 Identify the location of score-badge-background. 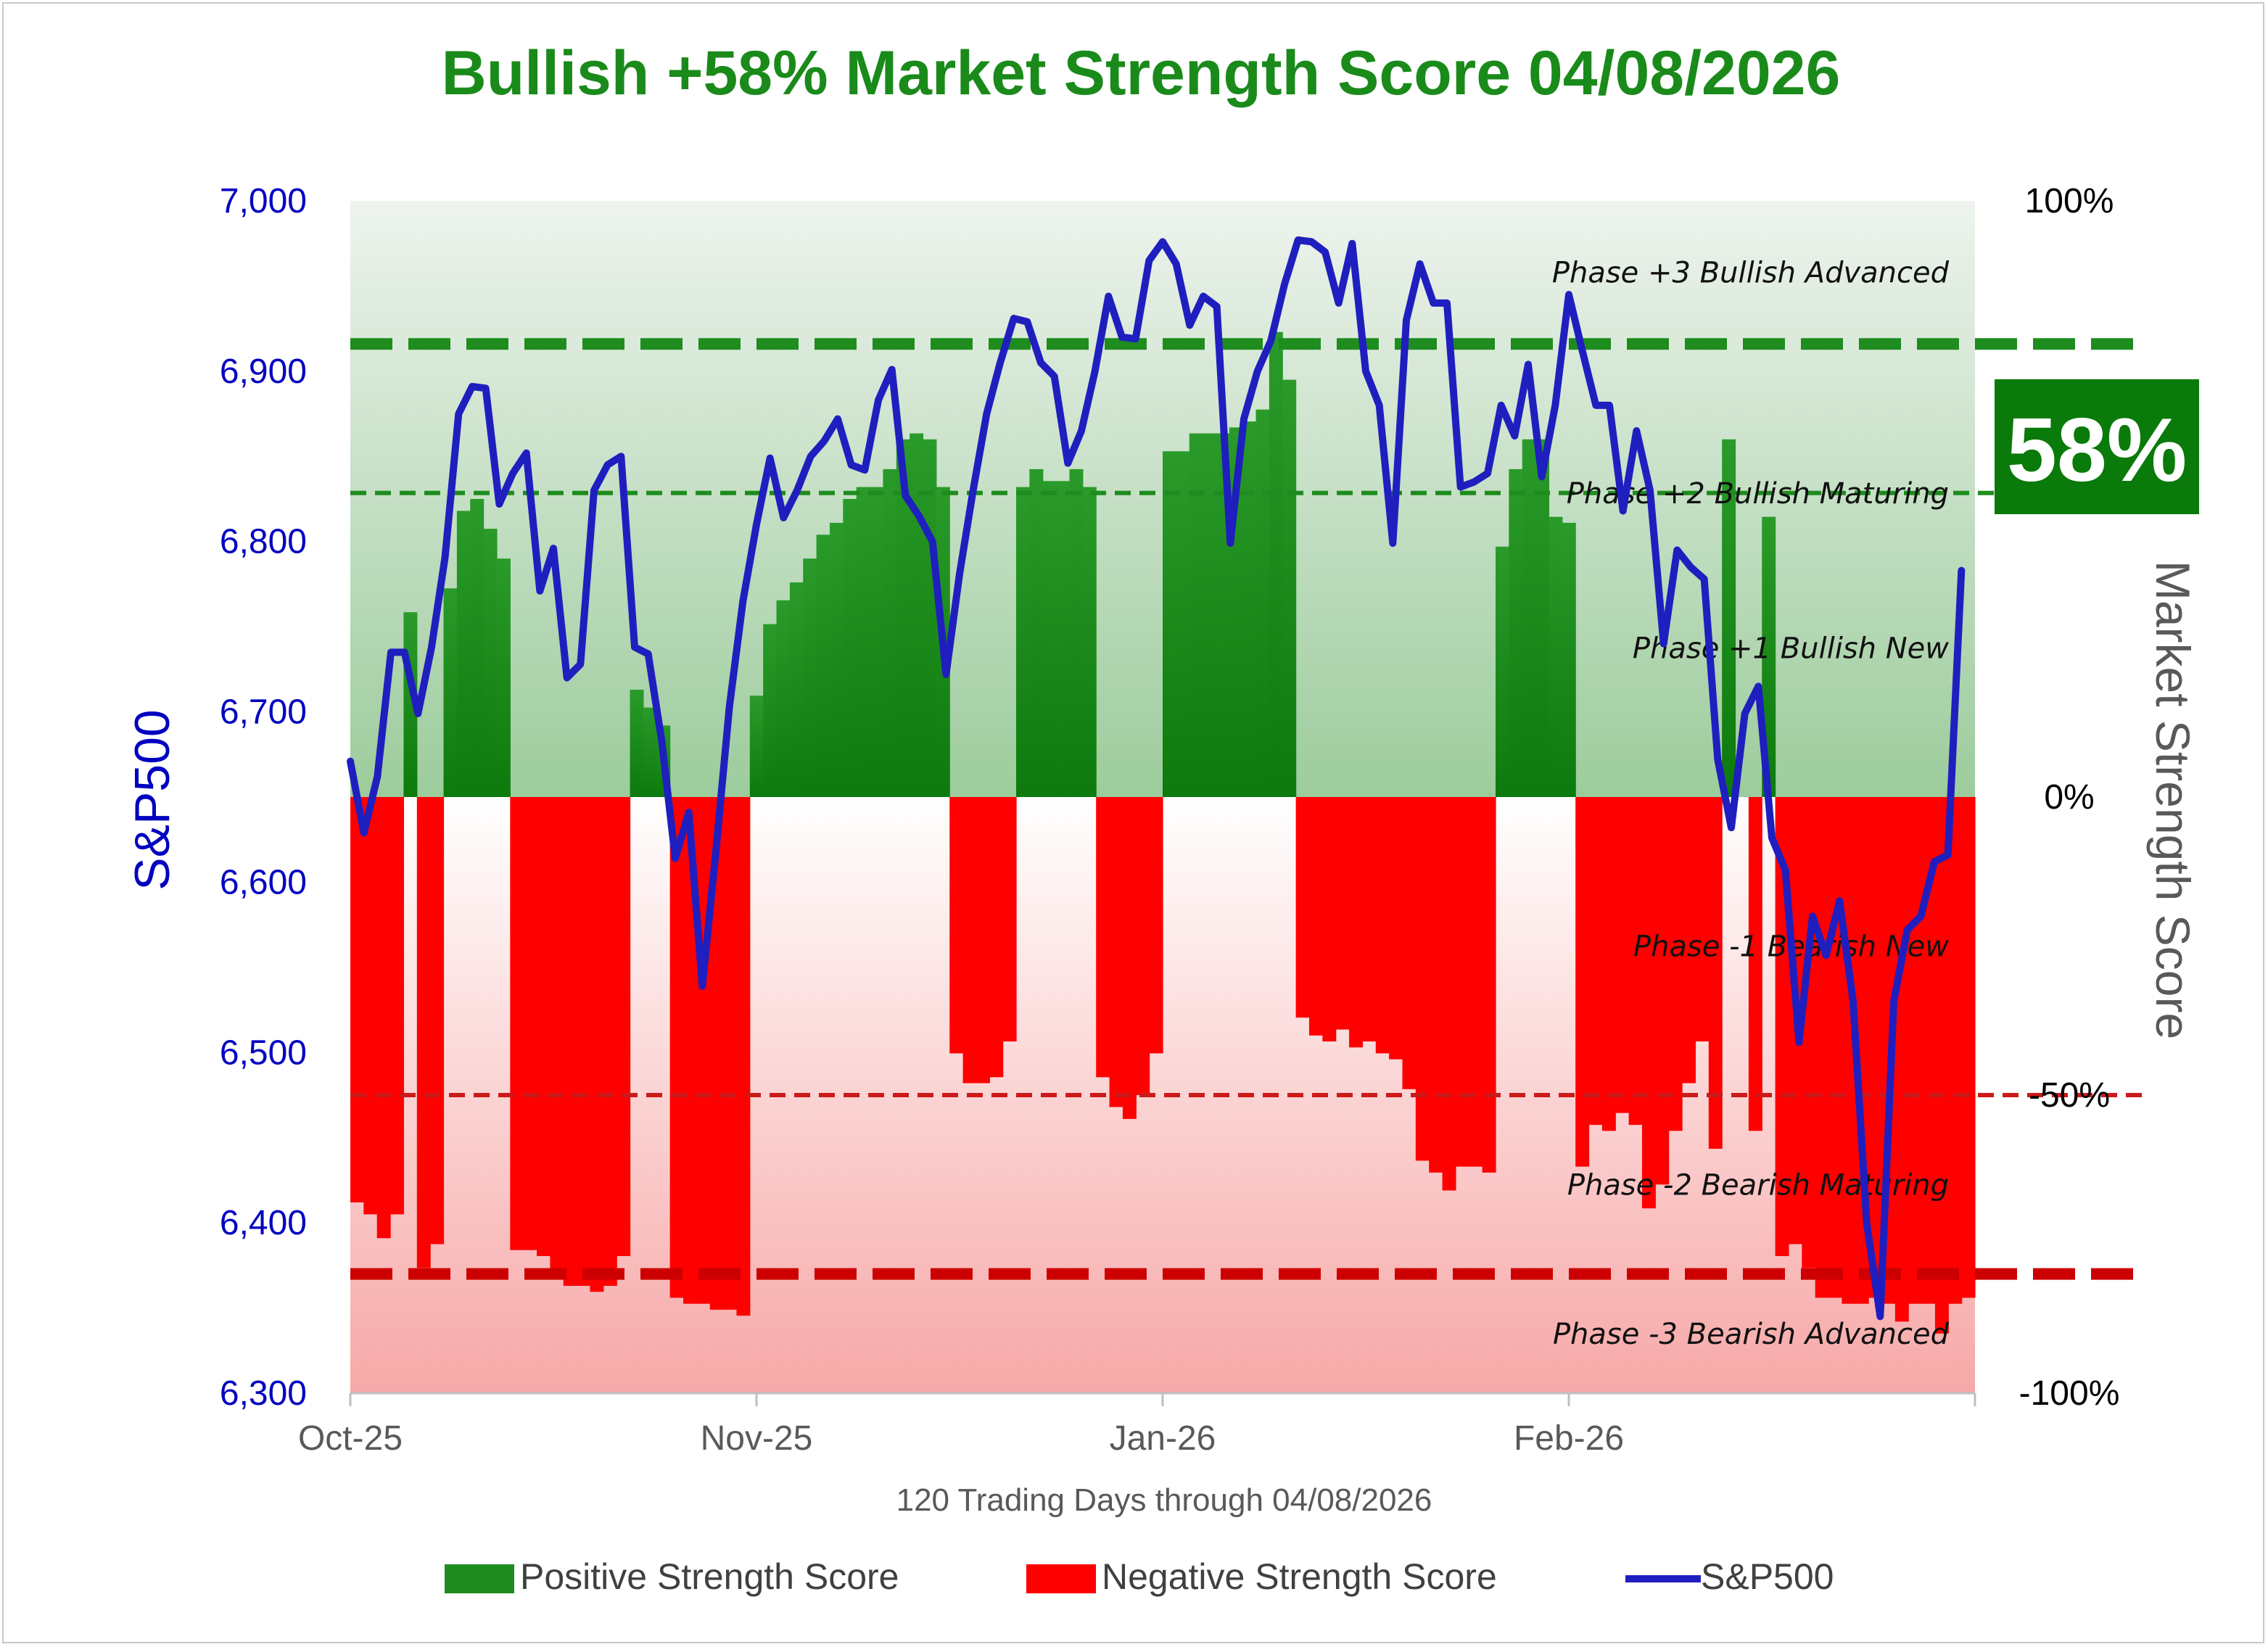
(2097, 447).